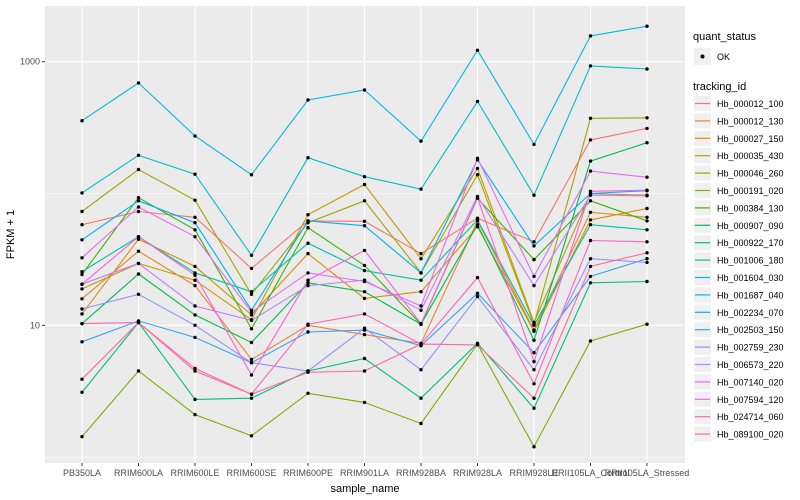  I want to click on y-tick-label: 1000, so click(30, 62).